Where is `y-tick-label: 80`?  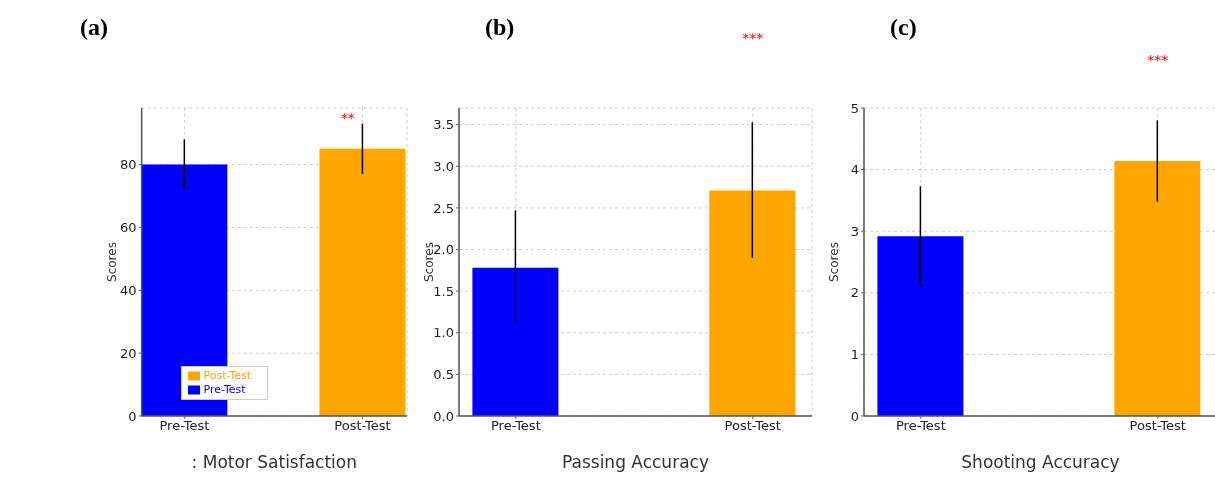 y-tick-label: 80 is located at coordinates (128, 165).